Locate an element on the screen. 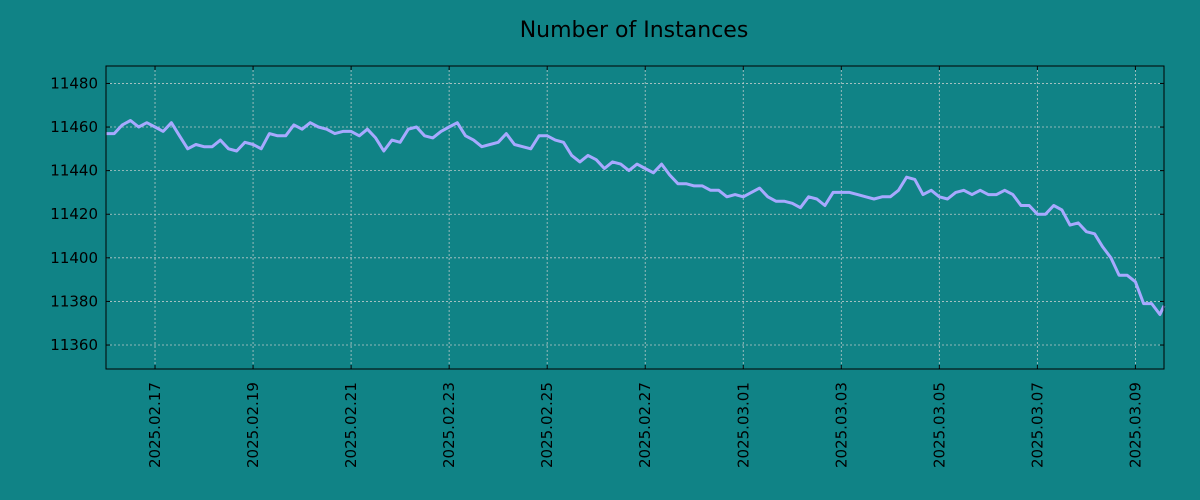 The height and width of the screenshot is (500, 1200). y-axis-tick-labels: 11360 11380 11400 11420 11440 11460 11480 is located at coordinates (74, 214).